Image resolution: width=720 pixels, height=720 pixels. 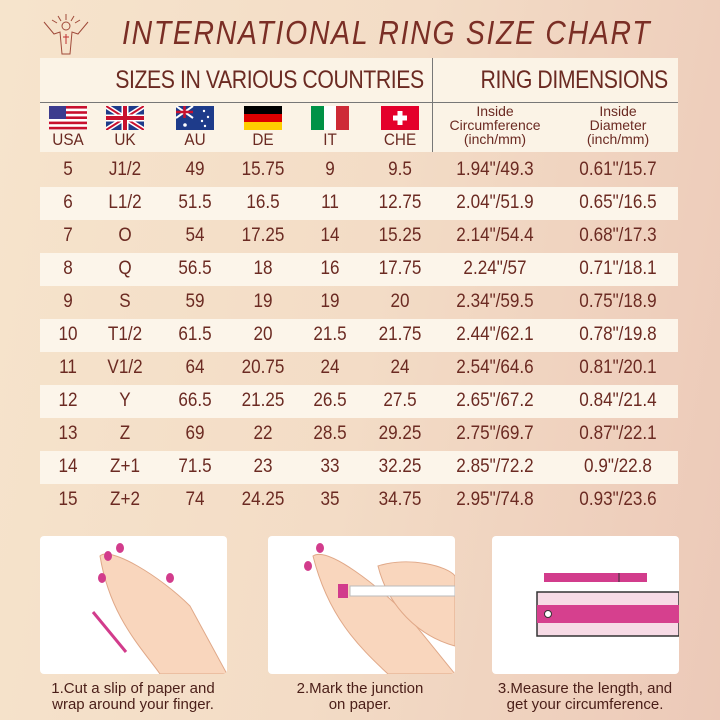 I want to click on cell-au: 69, so click(x=195, y=433).